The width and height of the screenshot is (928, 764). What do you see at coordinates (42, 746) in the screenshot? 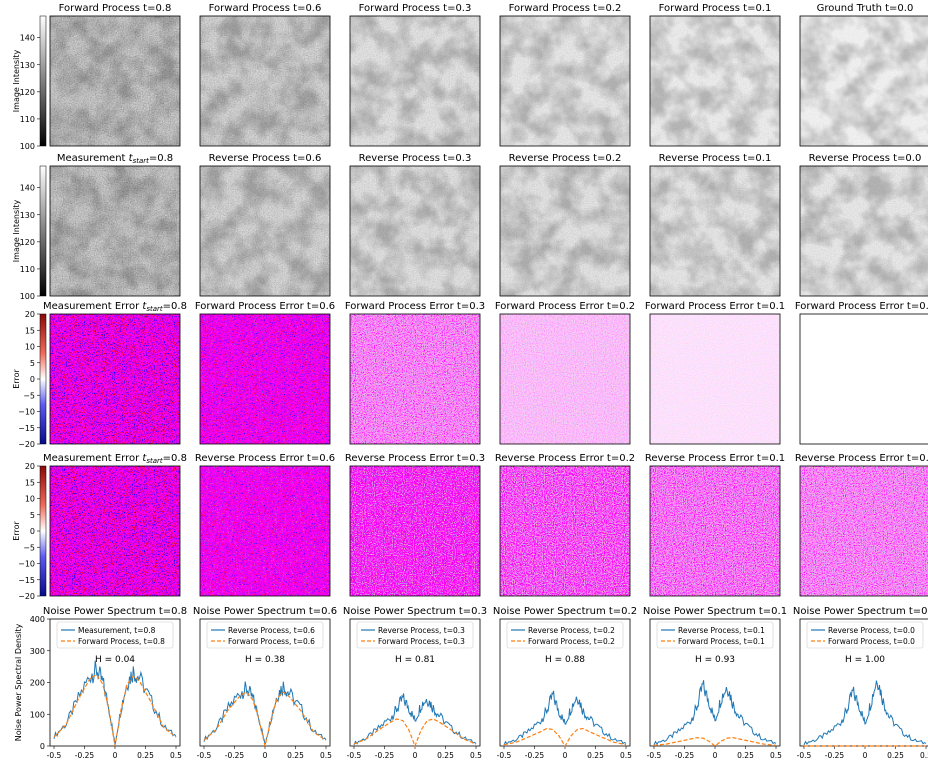
I see `y-tick-label: 0` at bounding box center [42, 746].